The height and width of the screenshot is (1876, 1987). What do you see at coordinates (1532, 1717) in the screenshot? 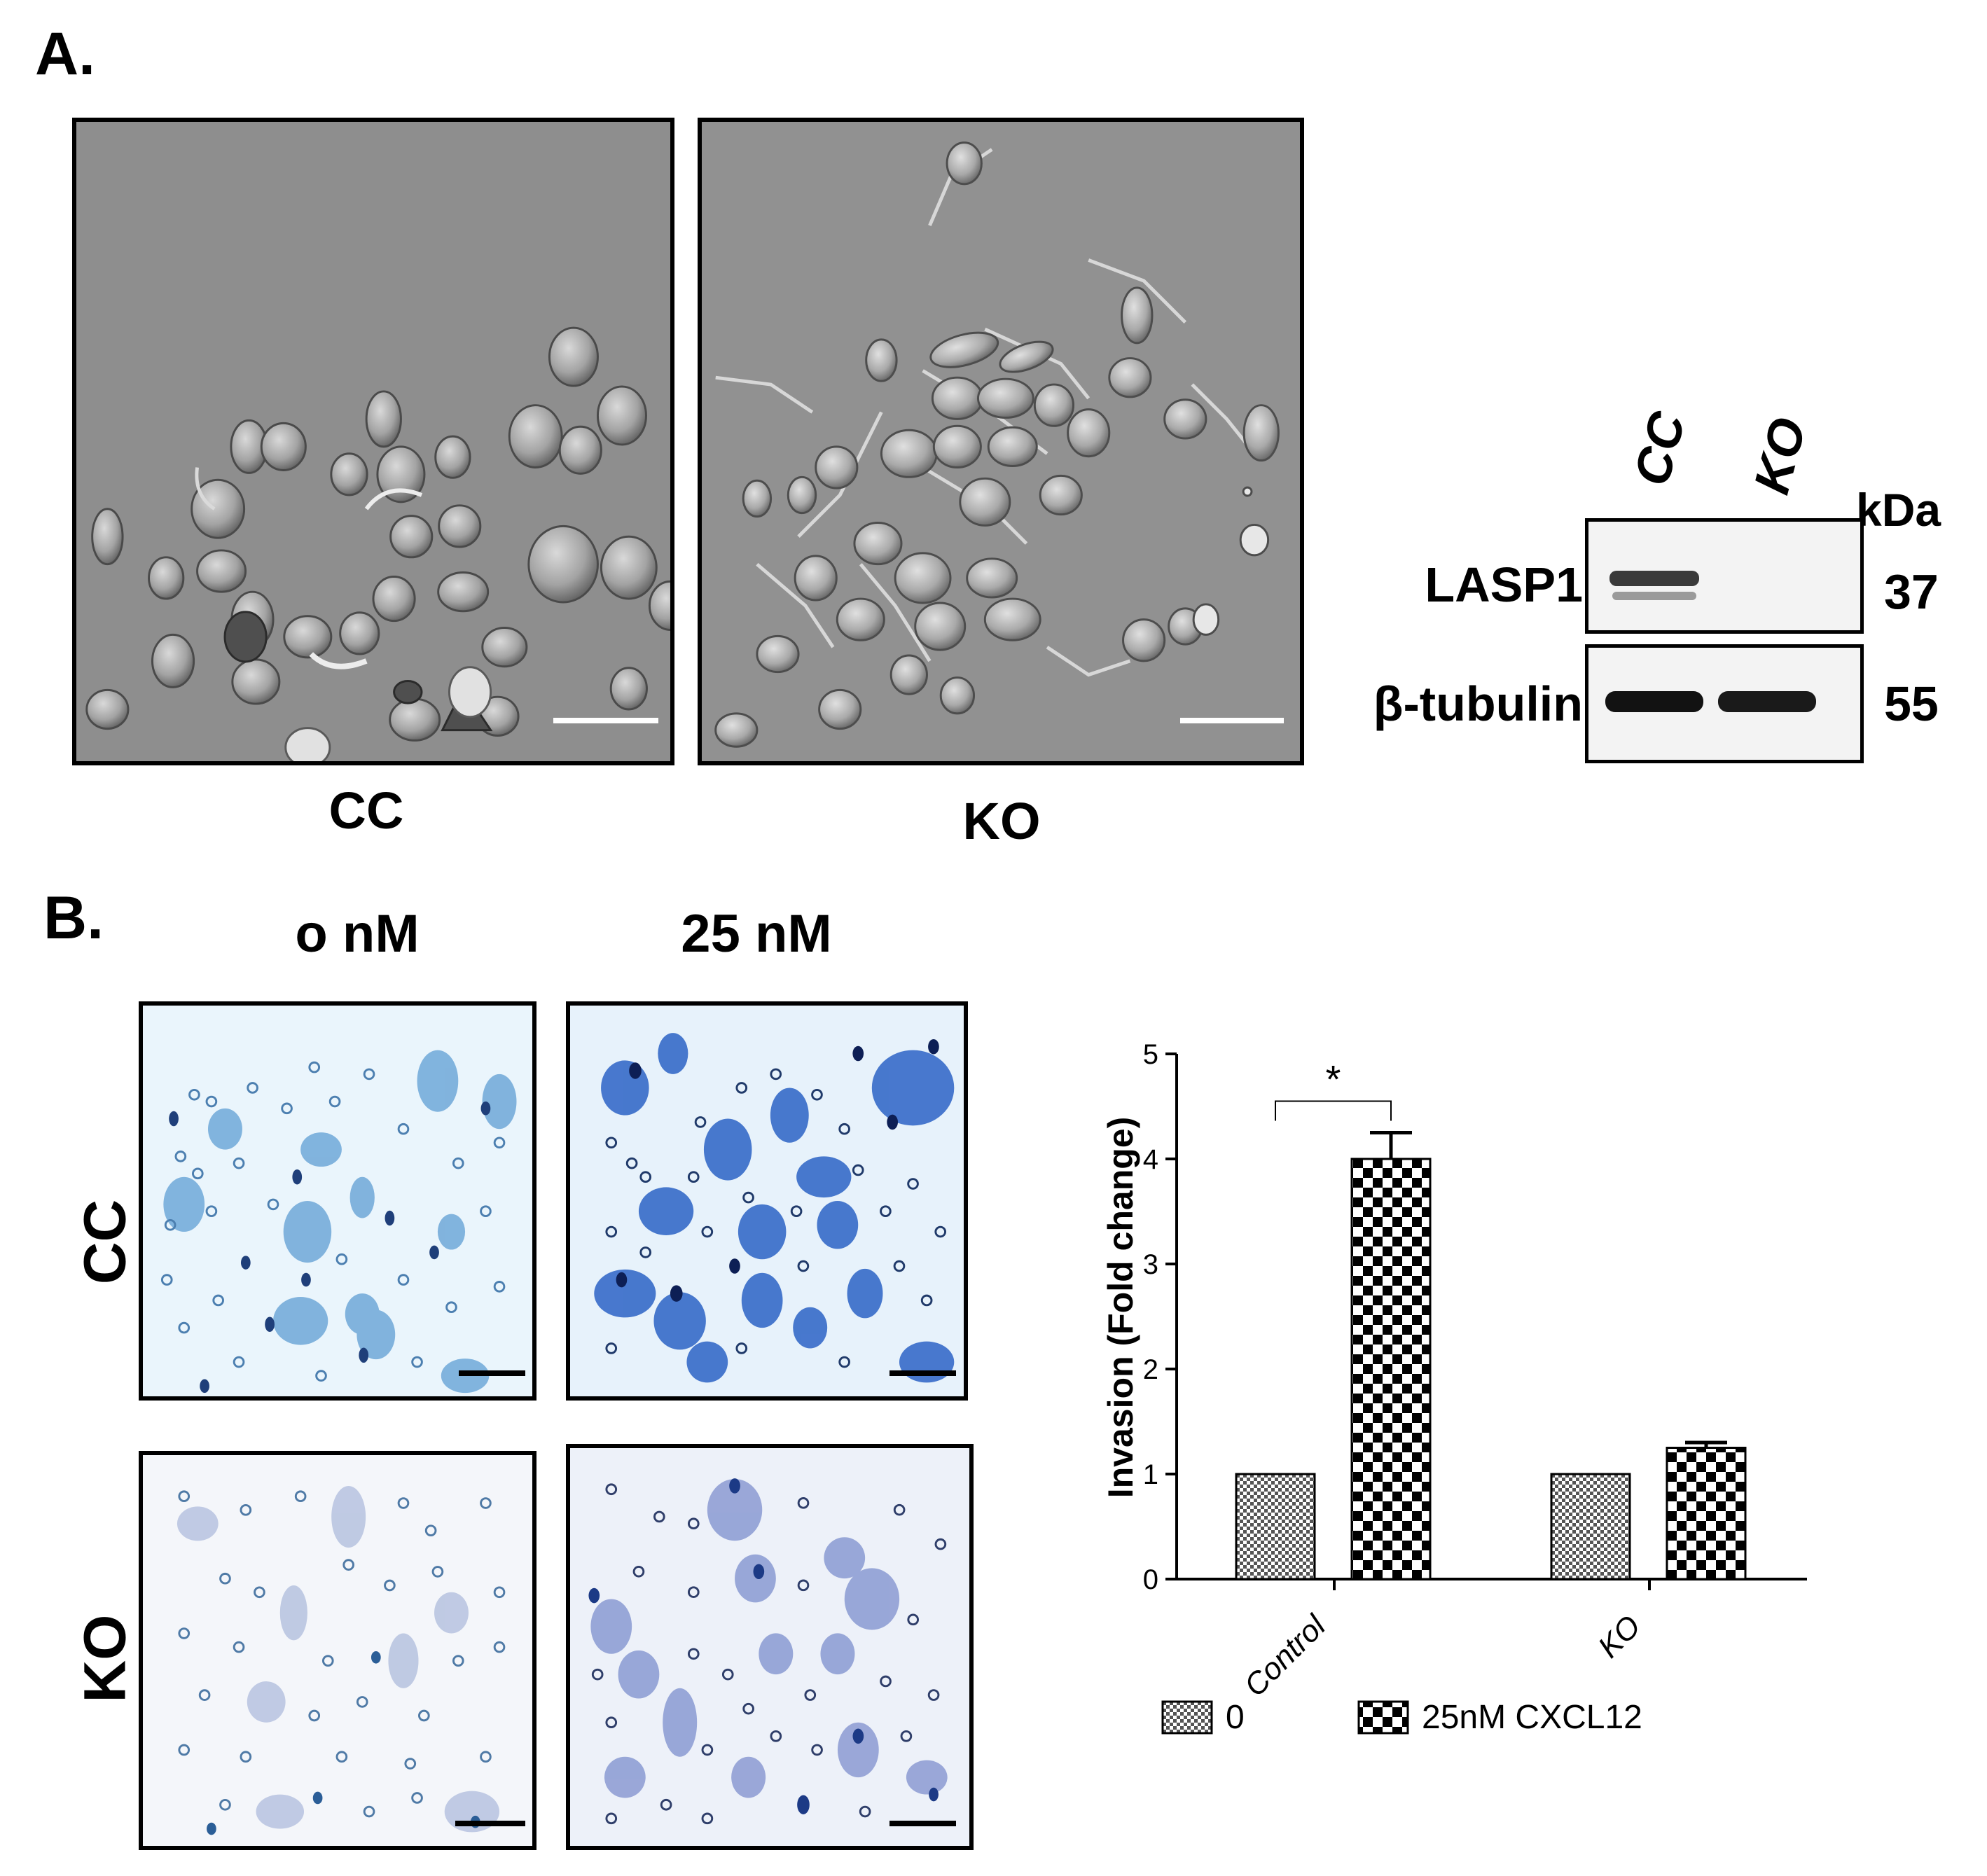
I see `chart-legend-label: 25nM CXCL12` at bounding box center [1532, 1717].